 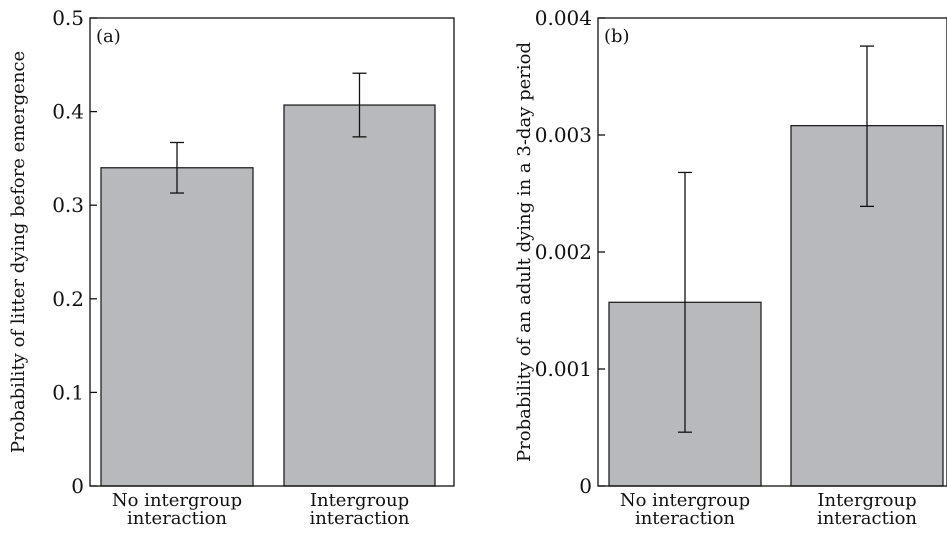 I want to click on panel-label: (a), so click(x=108, y=36).